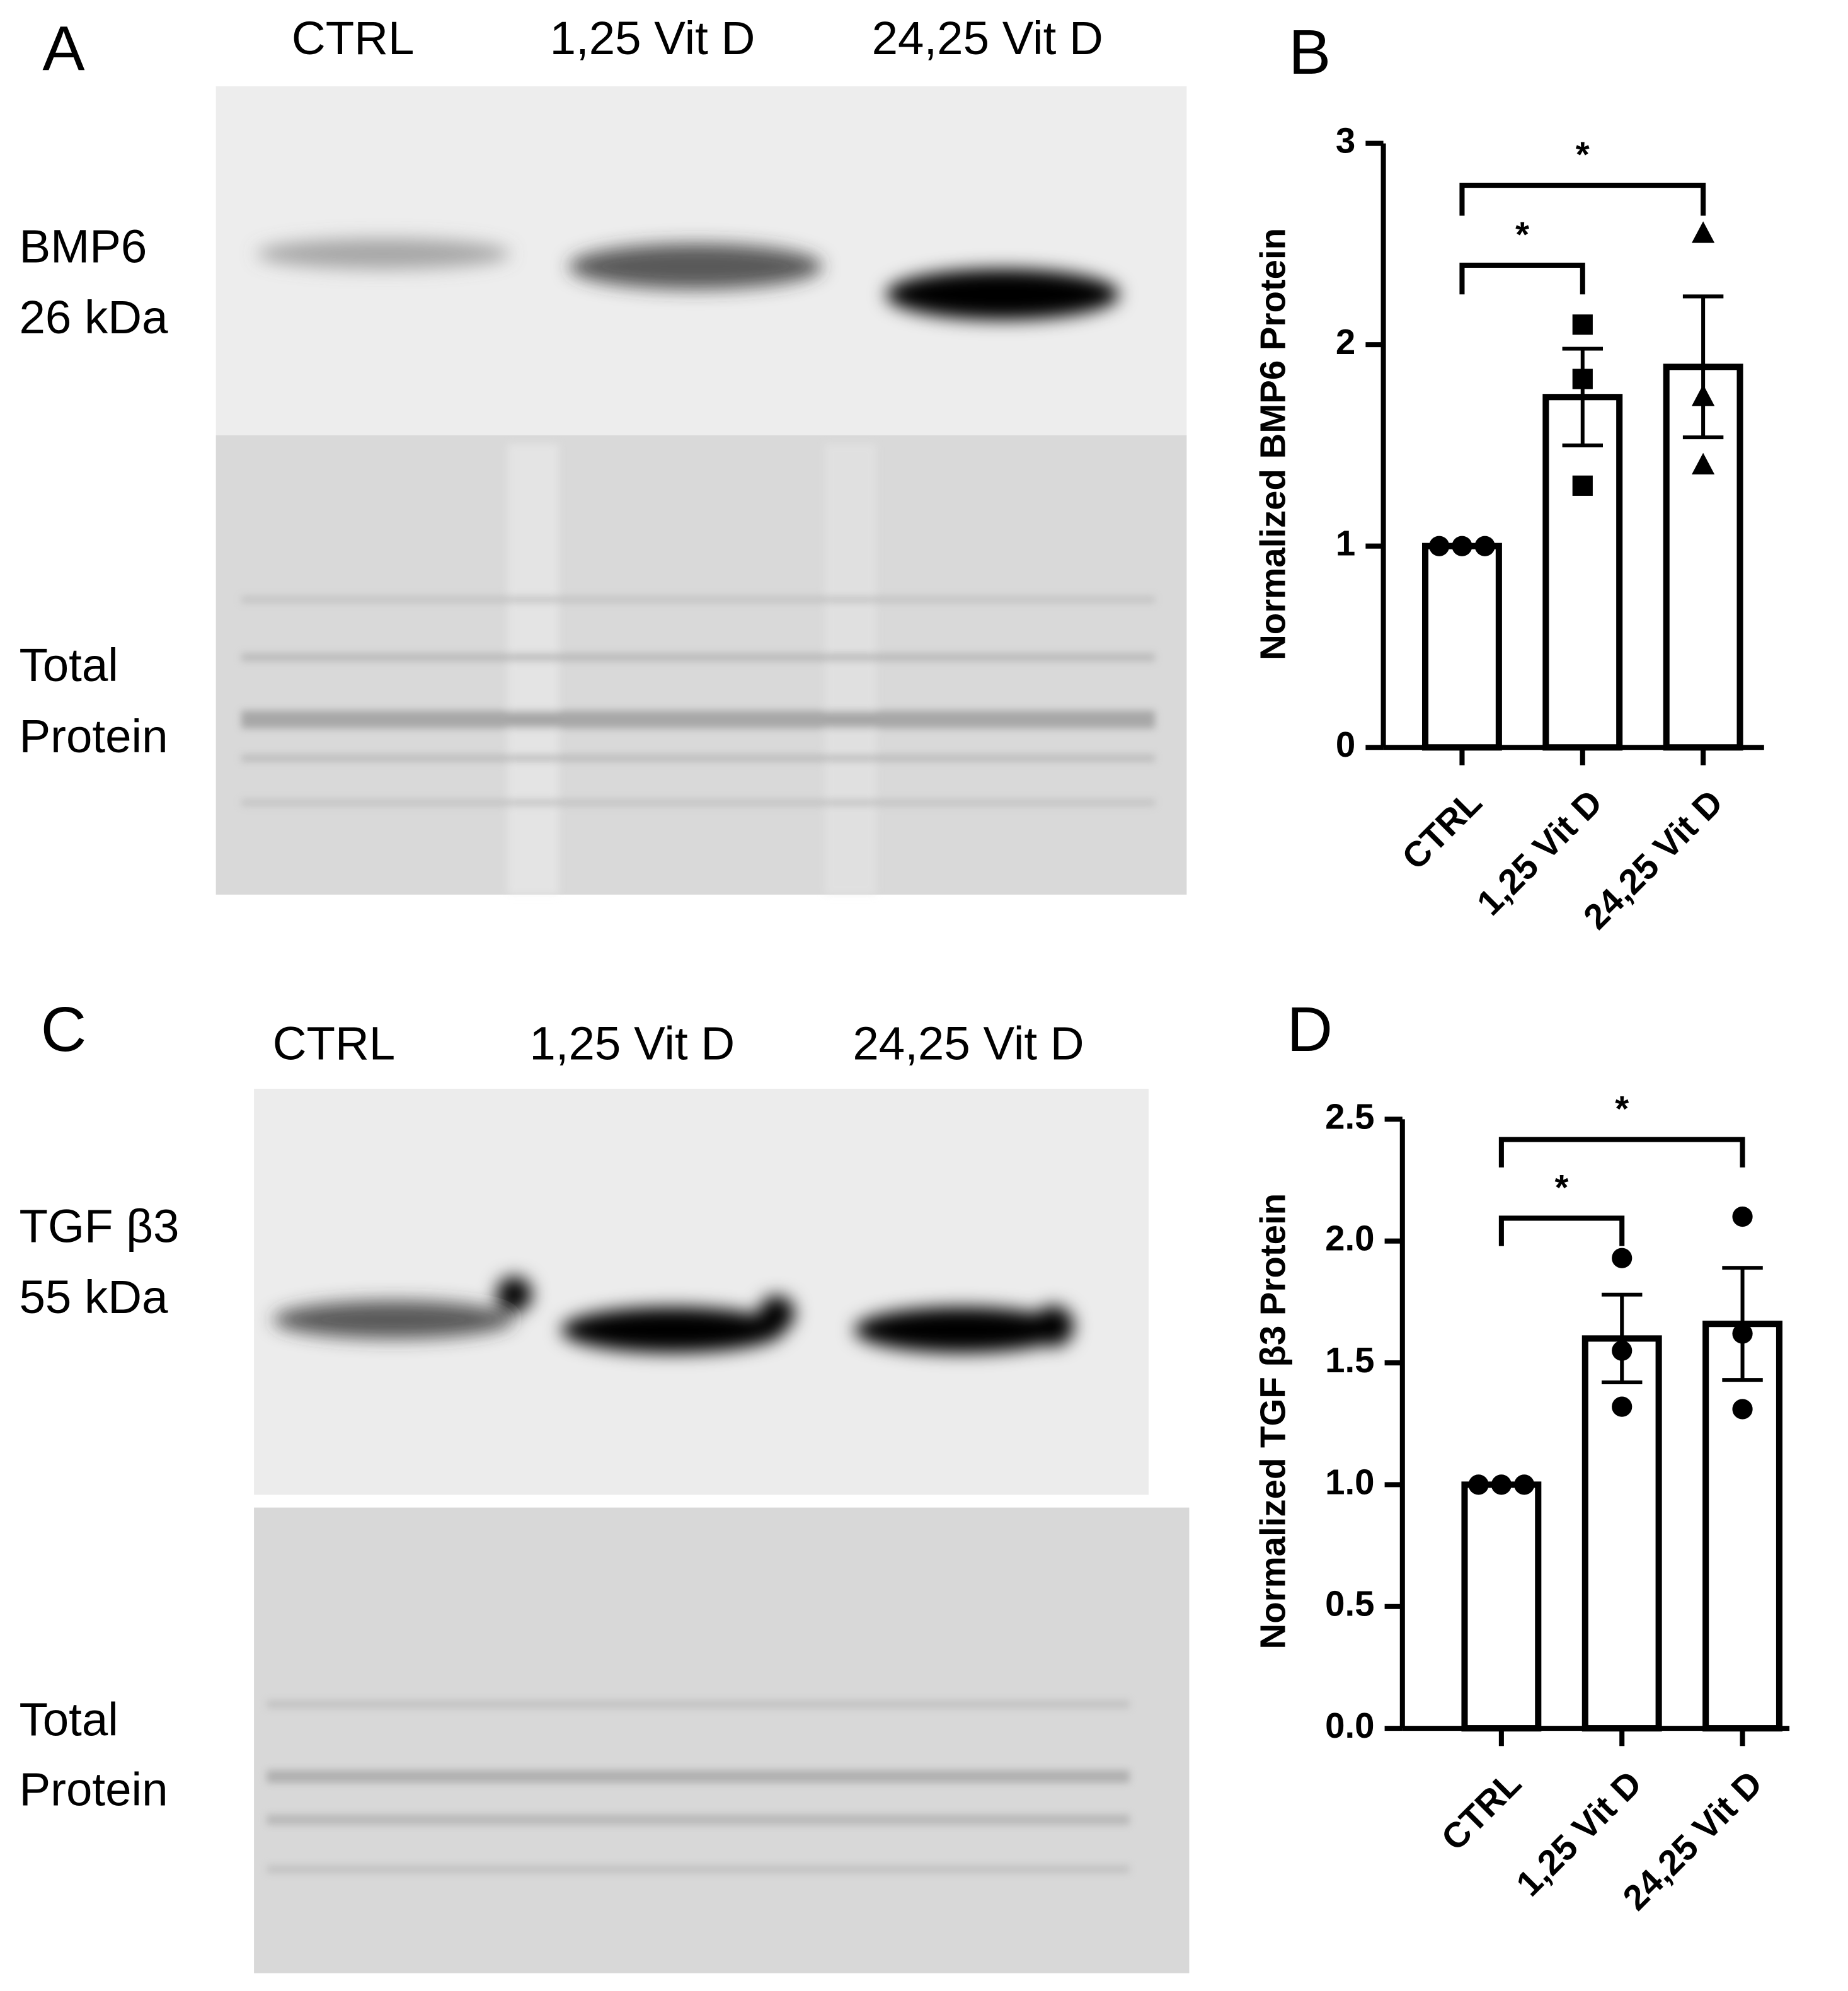  Describe the element at coordinates (1310, 1029) in the screenshot. I see `panel-letter: D` at that location.